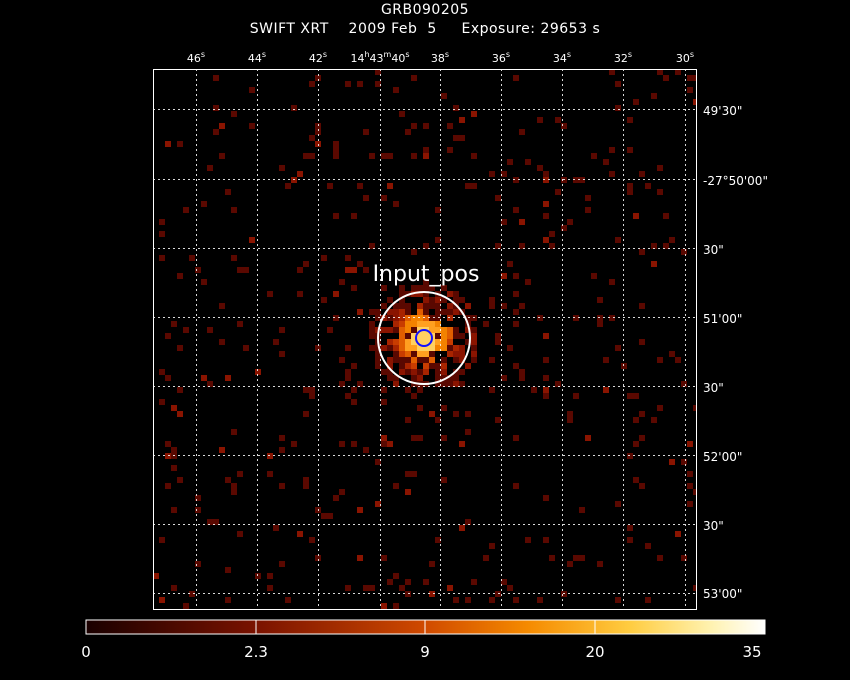 This screenshot has width=850, height=680. What do you see at coordinates (722, 111) in the screenshot?
I see `dec-tick-label: 49'30"` at bounding box center [722, 111].